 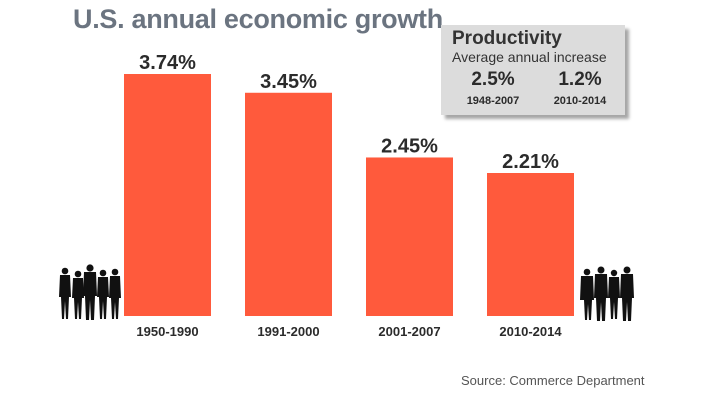 I want to click on productivity-item: 1.2% 2010-2014, so click(x=580, y=88).